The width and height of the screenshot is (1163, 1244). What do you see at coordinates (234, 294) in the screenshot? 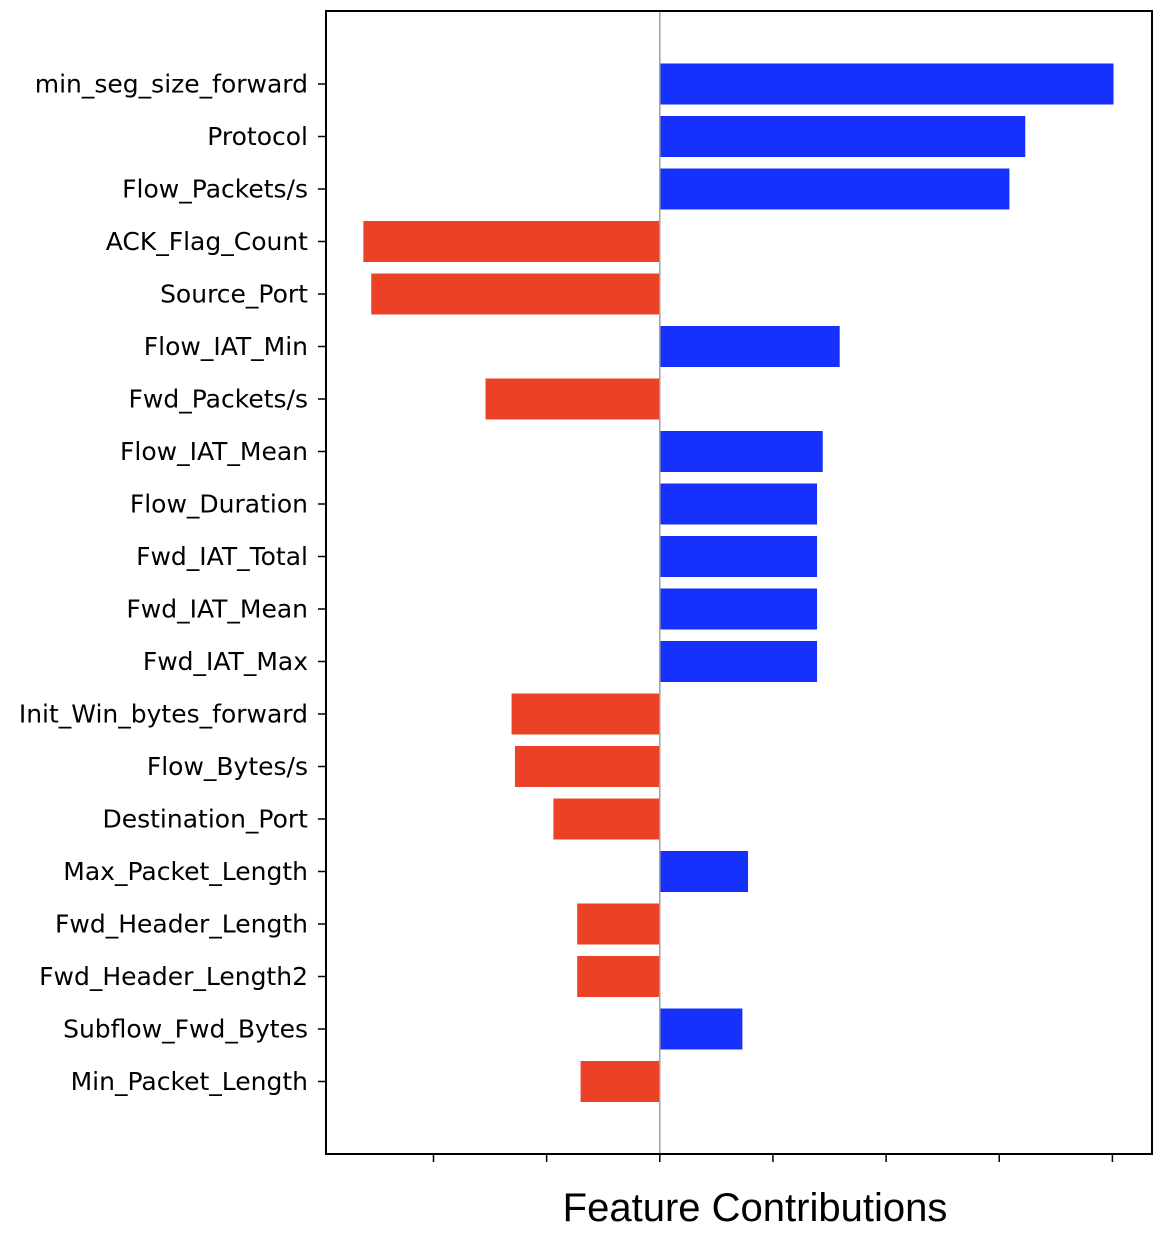
I see `y-tick-label: Source_Port` at bounding box center [234, 294].